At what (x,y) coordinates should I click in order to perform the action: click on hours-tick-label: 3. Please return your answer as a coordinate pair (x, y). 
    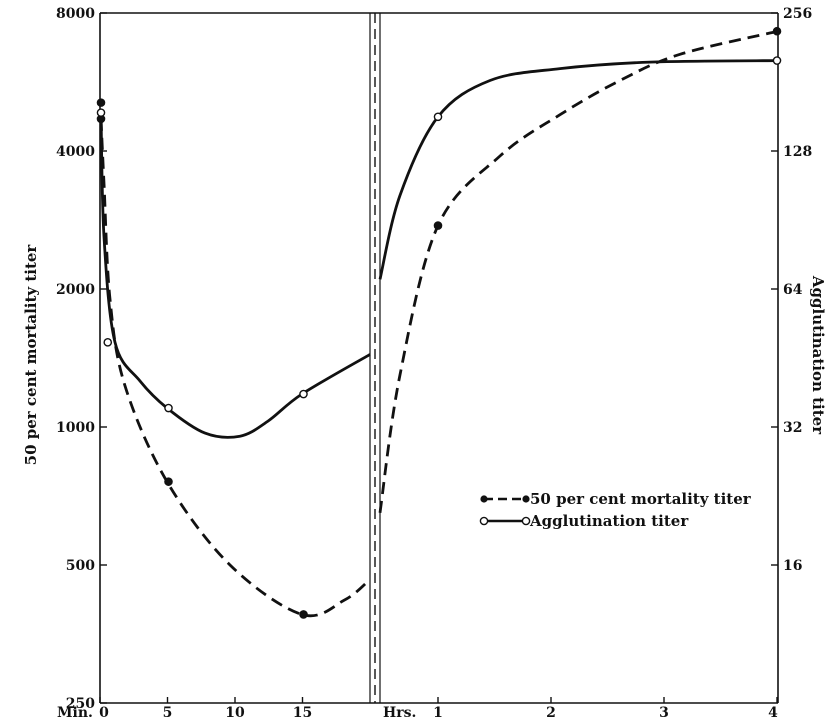
    Looking at the image, I should click on (664, 712).